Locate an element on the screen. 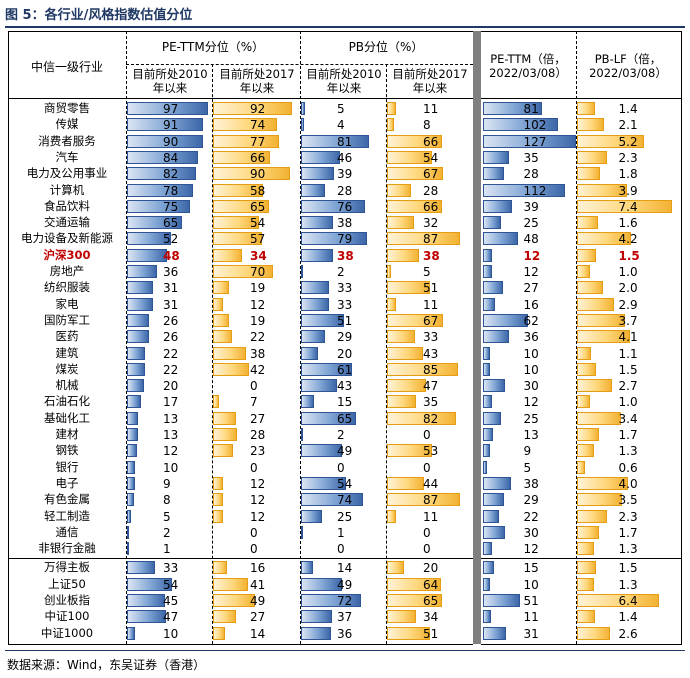  pb-2017-cell: 87 is located at coordinates (429, 239).